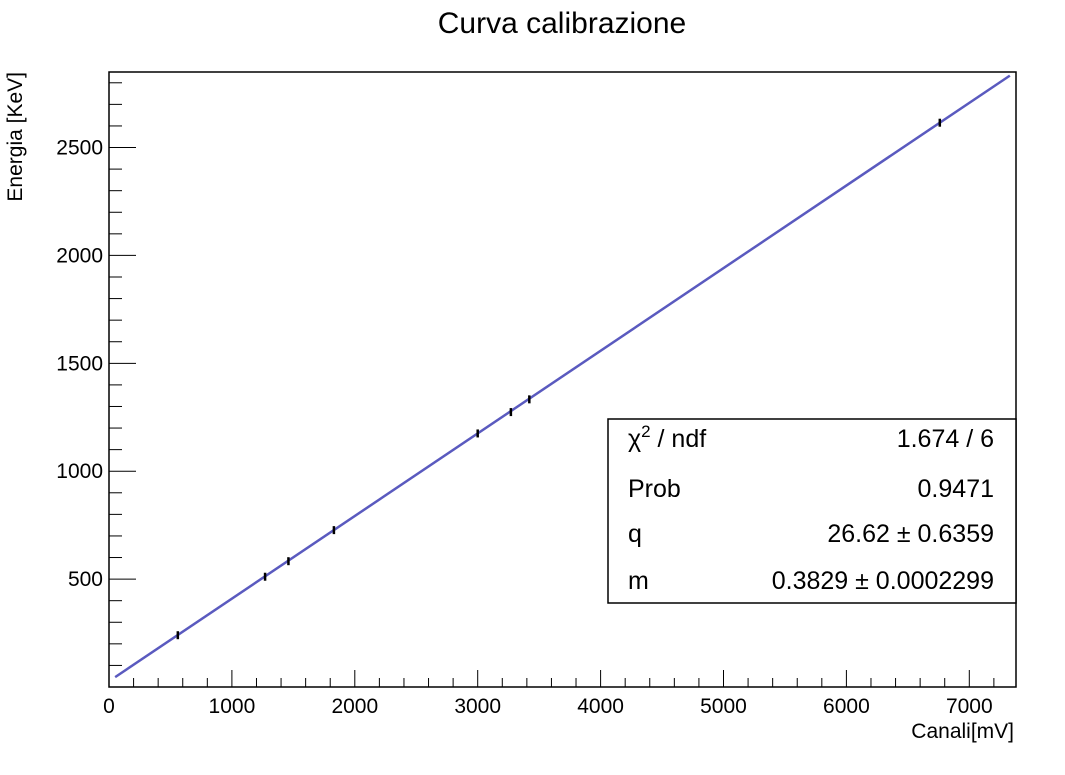 This screenshot has width=1065, height=775. What do you see at coordinates (945, 439) in the screenshot?
I see `stats-value: 1.674 / 6` at bounding box center [945, 439].